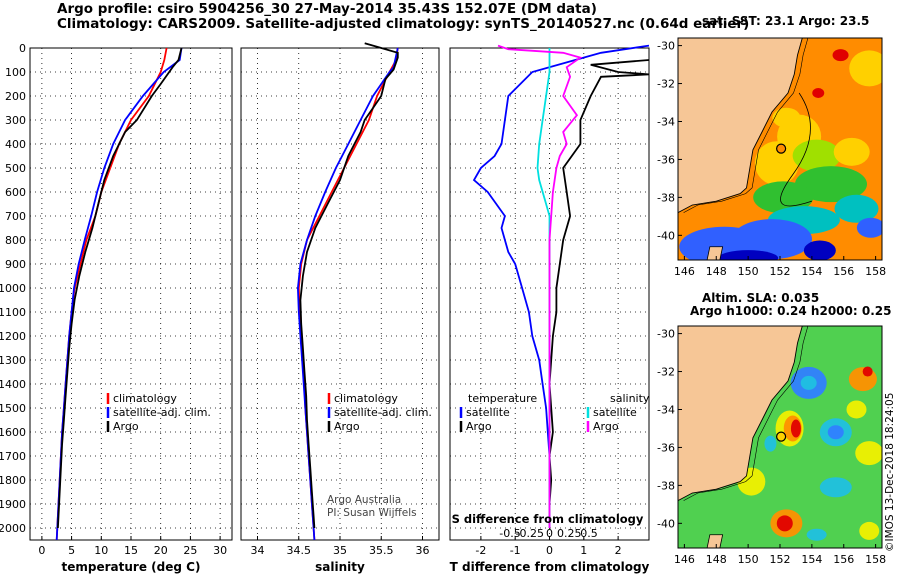  What do you see at coordinates (71, 550) in the screenshot?
I see `x-tick-label: 5` at bounding box center [71, 550].